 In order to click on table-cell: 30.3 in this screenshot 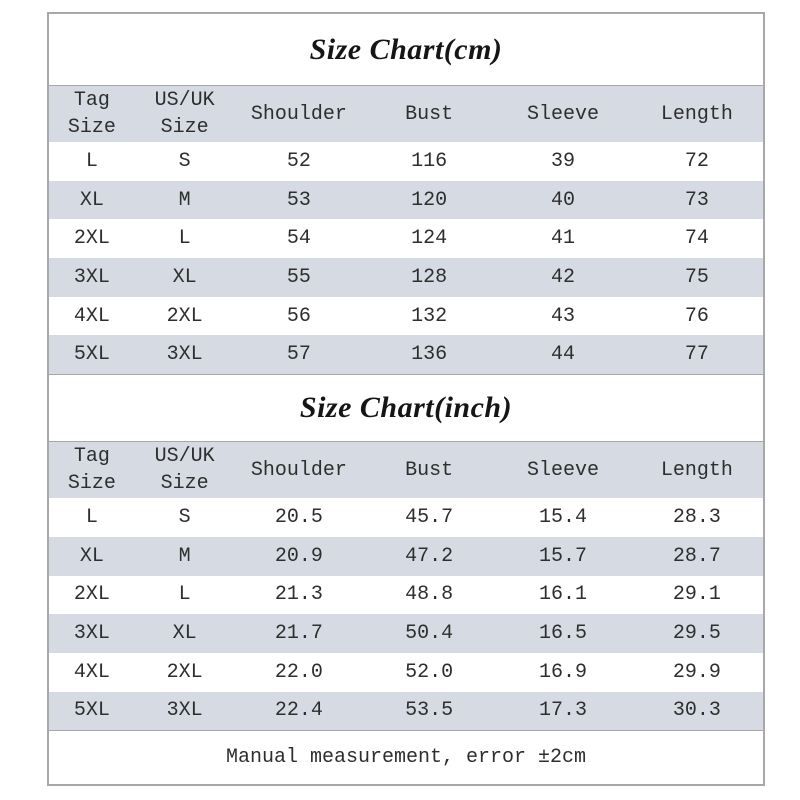, I will do `click(696, 711)`.